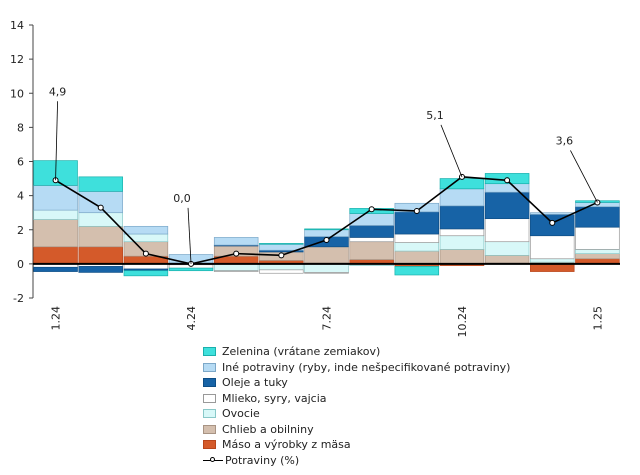 The width and height of the screenshot is (640, 475). I want to click on annotation-label: 3,6, so click(565, 140).